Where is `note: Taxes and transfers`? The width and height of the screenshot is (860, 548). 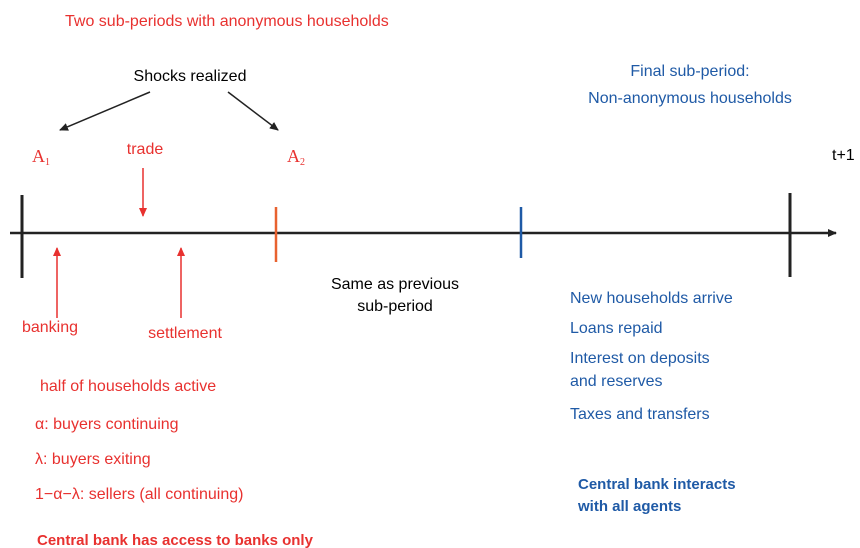
note: Taxes and transfers is located at coordinates (640, 414).